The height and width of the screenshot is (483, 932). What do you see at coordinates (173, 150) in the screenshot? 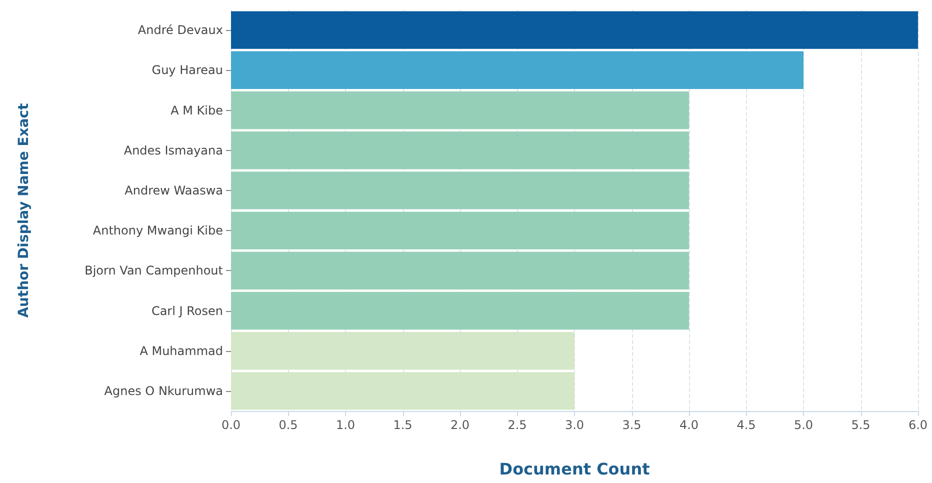
I see `y-tick-label: Andes Ismayana` at bounding box center [173, 150].